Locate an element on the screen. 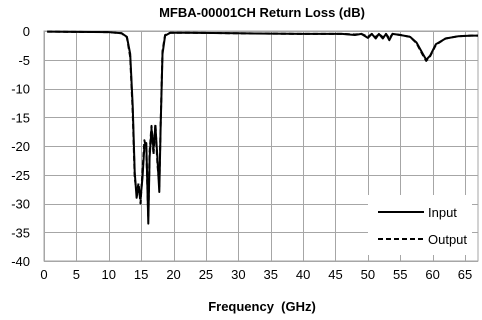 The image size is (482, 320). y-tick-label: -35 is located at coordinates (20, 232).